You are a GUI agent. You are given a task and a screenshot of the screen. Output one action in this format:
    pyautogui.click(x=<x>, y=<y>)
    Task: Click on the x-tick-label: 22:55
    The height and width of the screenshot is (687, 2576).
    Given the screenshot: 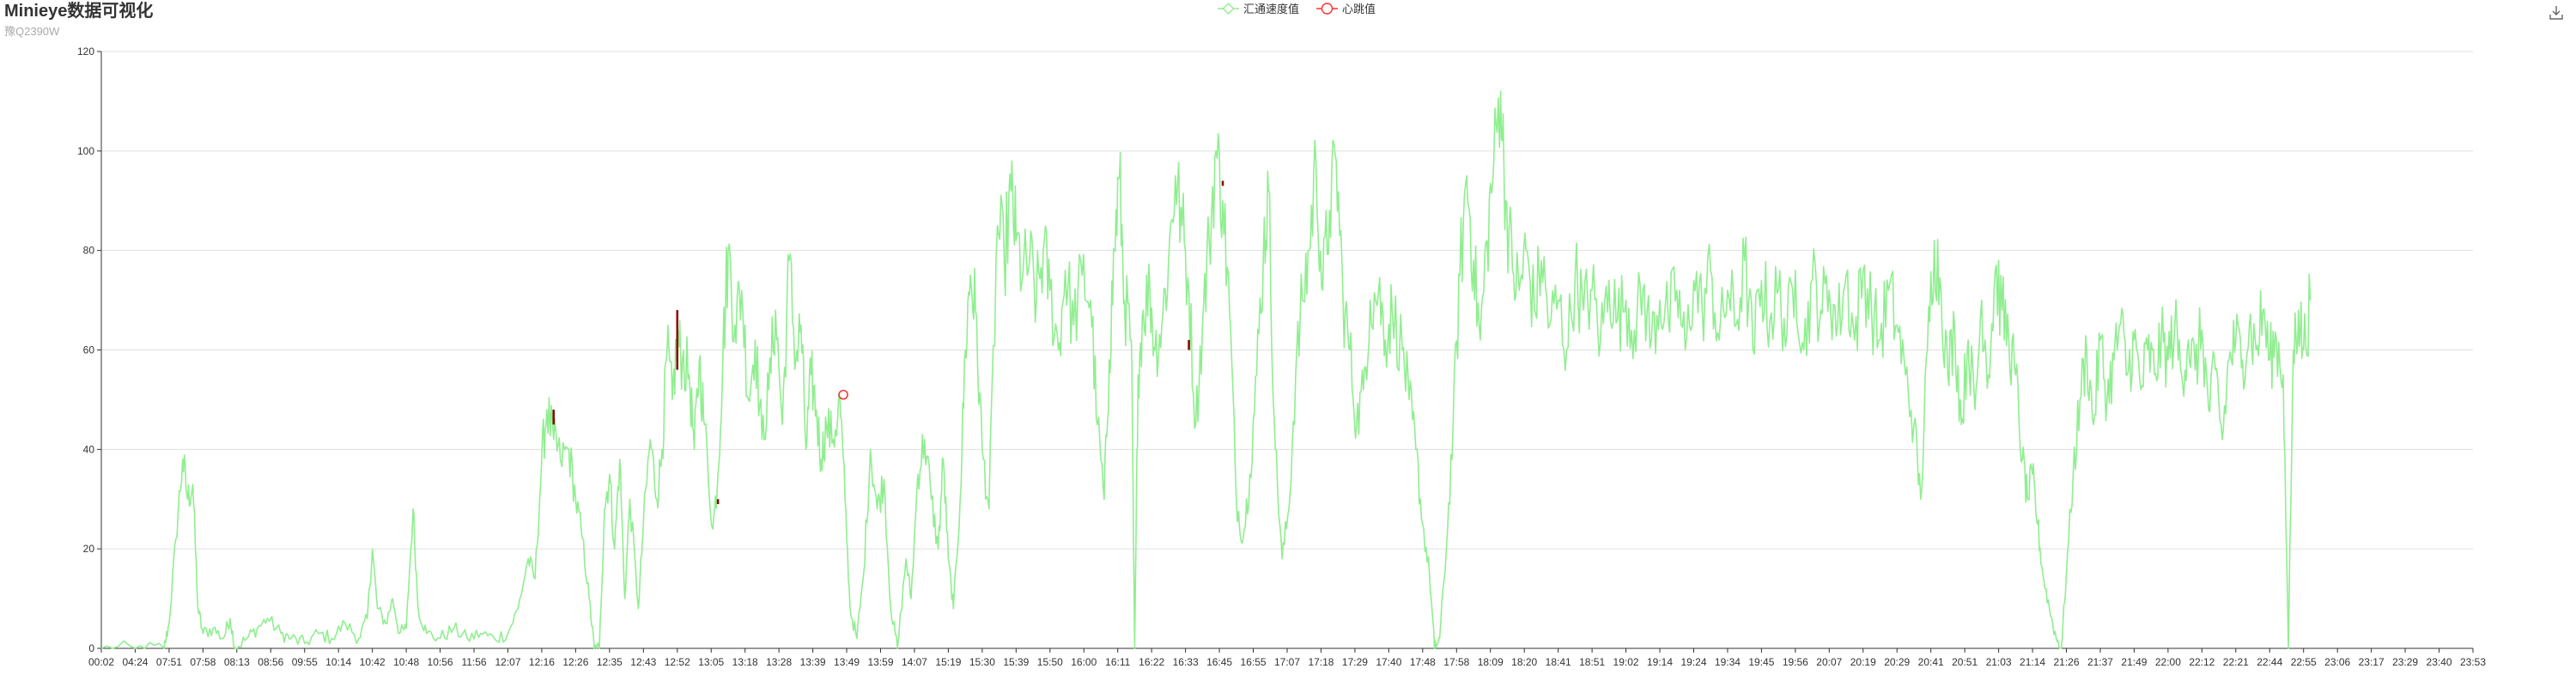 What is the action you would take?
    pyautogui.click(x=2304, y=662)
    